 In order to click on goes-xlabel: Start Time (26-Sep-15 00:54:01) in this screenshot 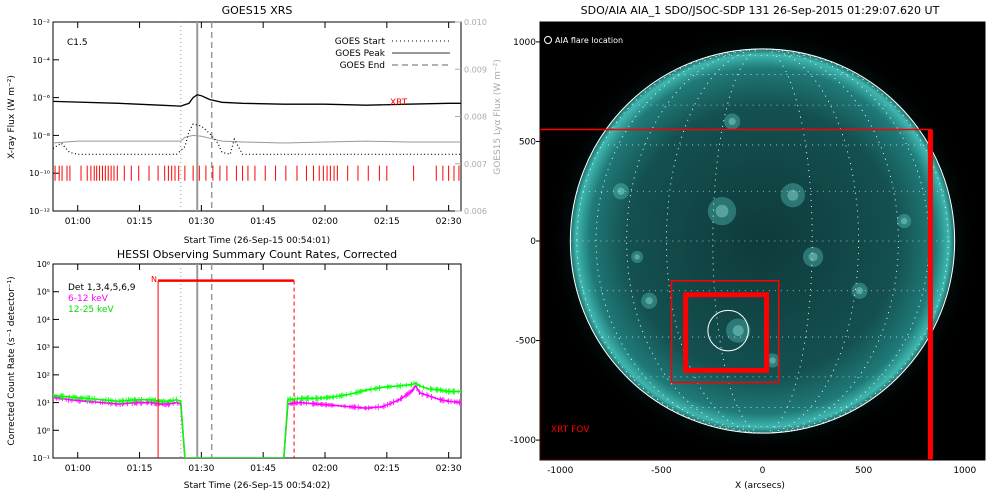, I will do `click(257, 241)`.